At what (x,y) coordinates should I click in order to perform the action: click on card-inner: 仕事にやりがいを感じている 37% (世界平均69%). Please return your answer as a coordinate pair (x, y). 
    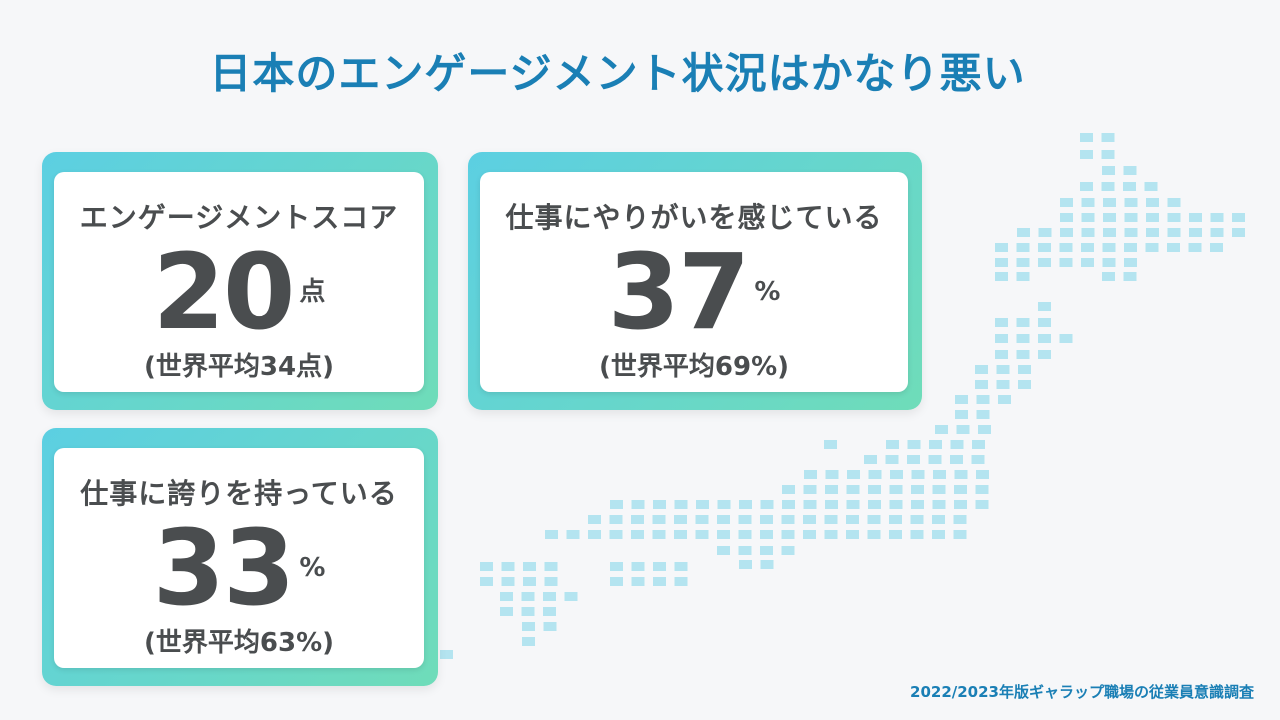
    Looking at the image, I should click on (694, 282).